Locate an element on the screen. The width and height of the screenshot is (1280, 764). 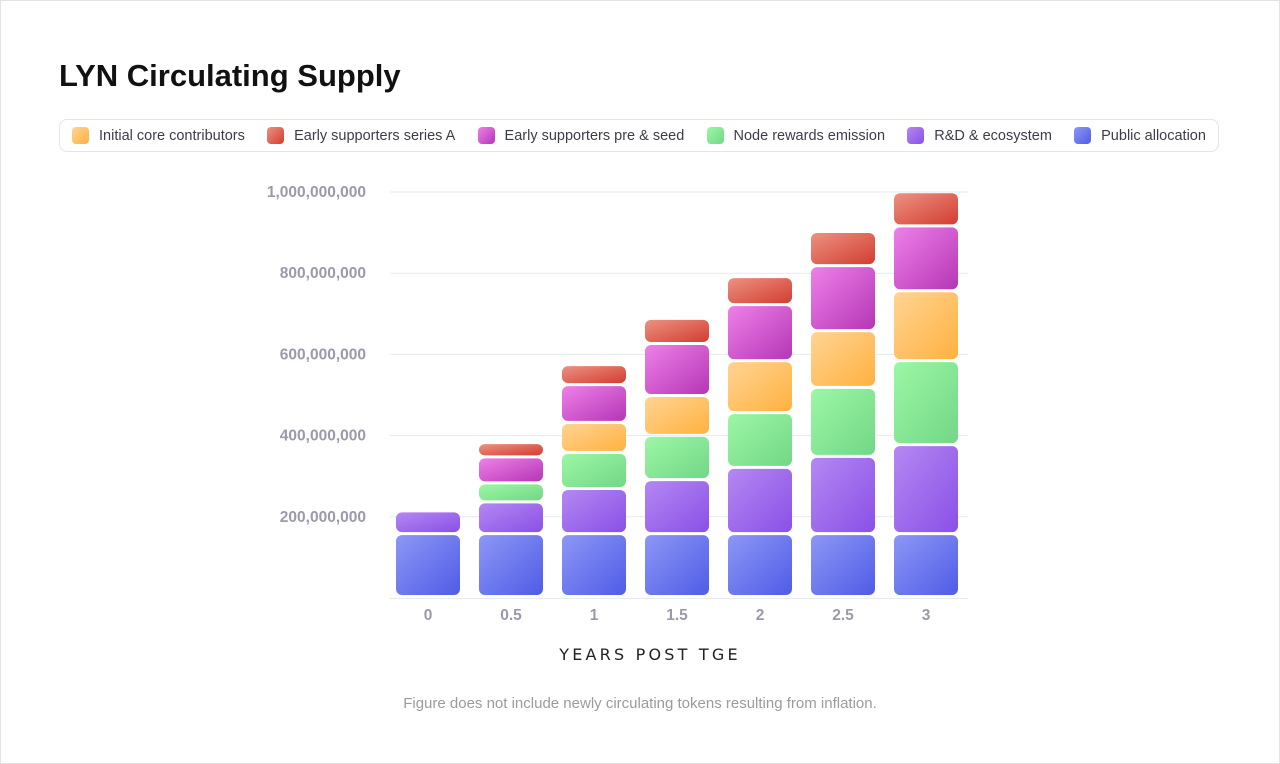
legend-item: Early supporters pre & seed is located at coordinates (581, 135).